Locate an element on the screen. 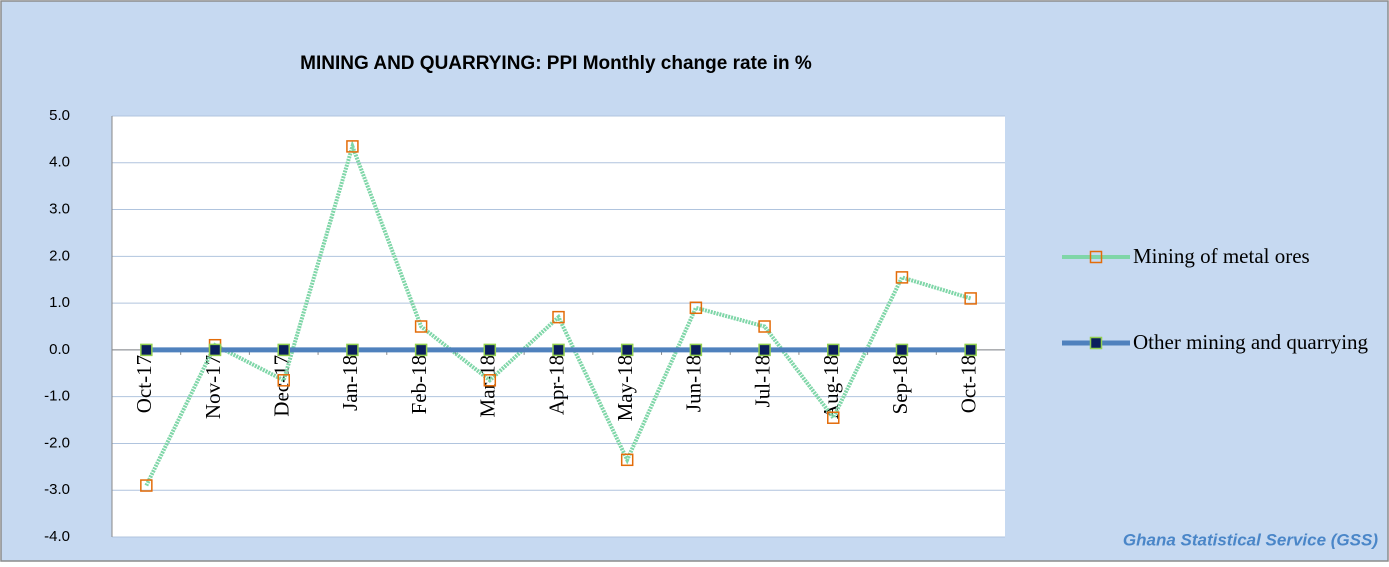 The image size is (1389, 567). y-tick-label: -4.0 is located at coordinates (57, 536).